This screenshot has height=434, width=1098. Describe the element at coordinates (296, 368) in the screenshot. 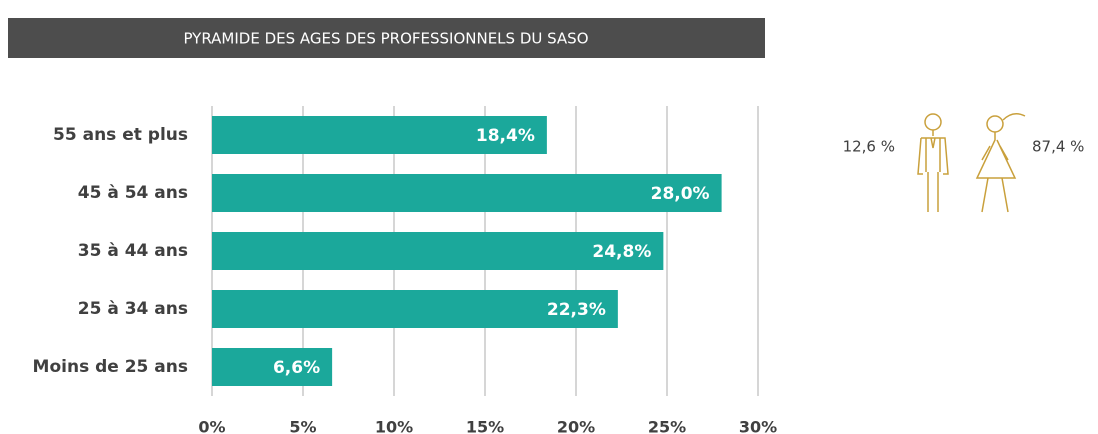

I see `value-label: 6,6%` at that location.